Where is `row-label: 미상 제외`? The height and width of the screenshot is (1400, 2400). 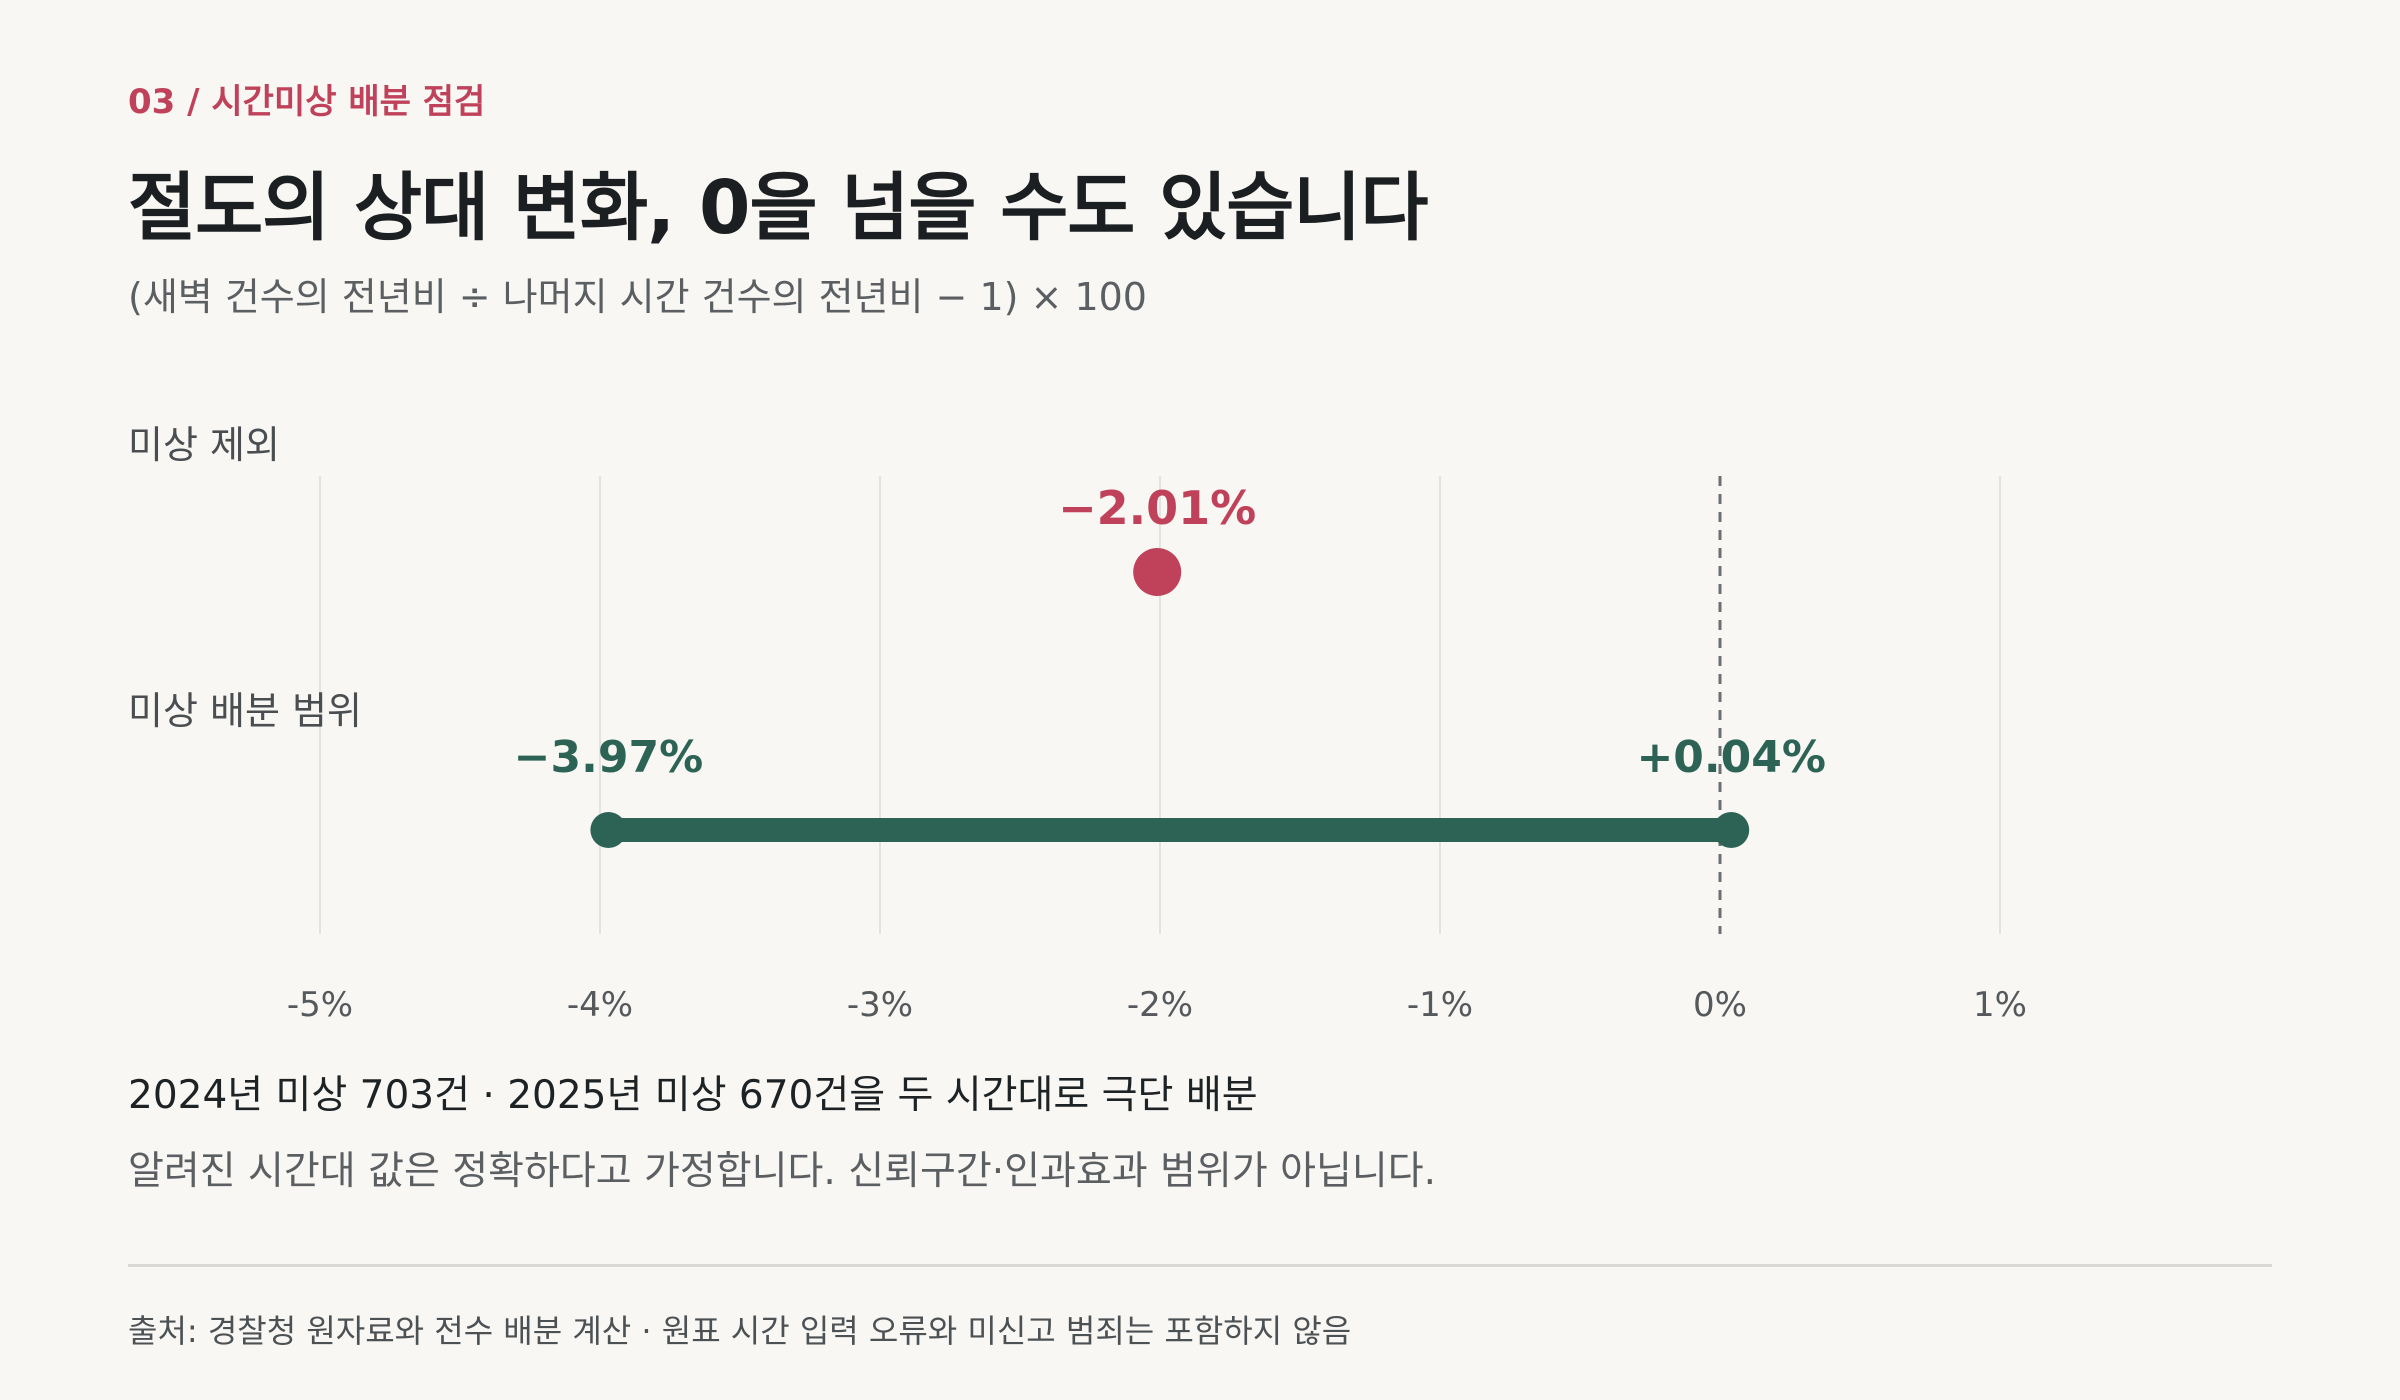 row-label: 미상 제외 is located at coordinates (204, 445).